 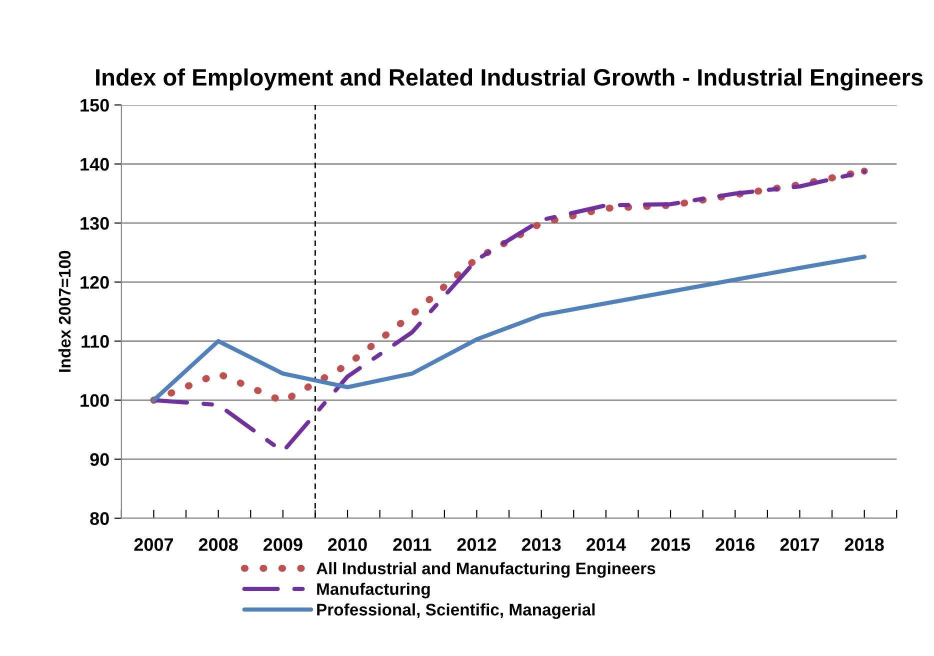 What do you see at coordinates (99, 459) in the screenshot?
I see `y-tick-label: 90` at bounding box center [99, 459].